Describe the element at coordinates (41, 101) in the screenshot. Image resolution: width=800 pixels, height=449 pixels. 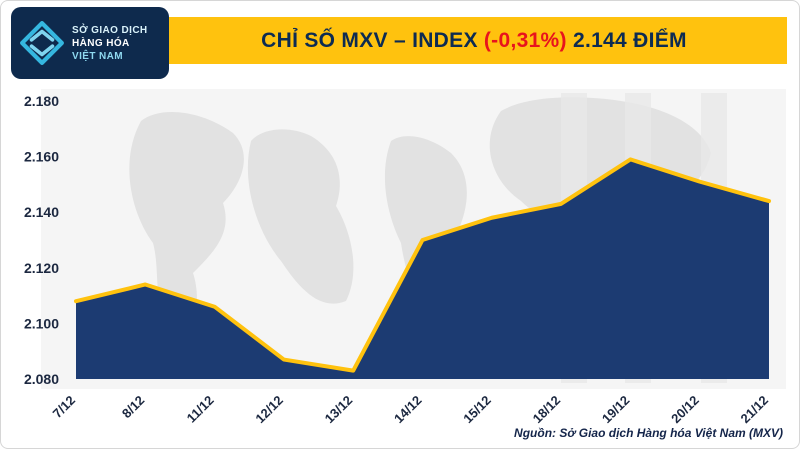
I see `y-tick-label: 2.180` at that location.